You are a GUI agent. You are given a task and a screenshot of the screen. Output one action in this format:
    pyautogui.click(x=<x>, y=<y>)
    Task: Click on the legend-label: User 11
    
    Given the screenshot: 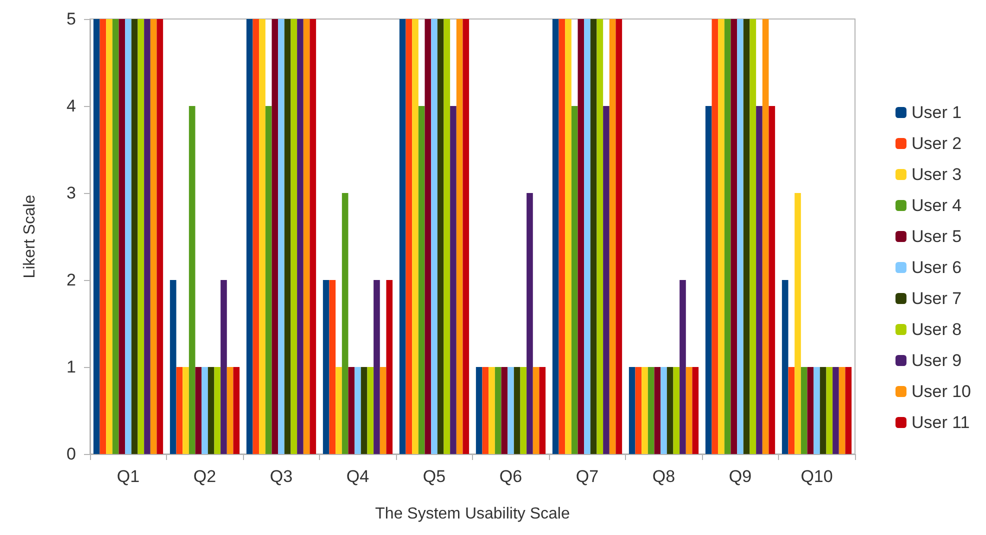 What is the action you would take?
    pyautogui.click(x=940, y=422)
    